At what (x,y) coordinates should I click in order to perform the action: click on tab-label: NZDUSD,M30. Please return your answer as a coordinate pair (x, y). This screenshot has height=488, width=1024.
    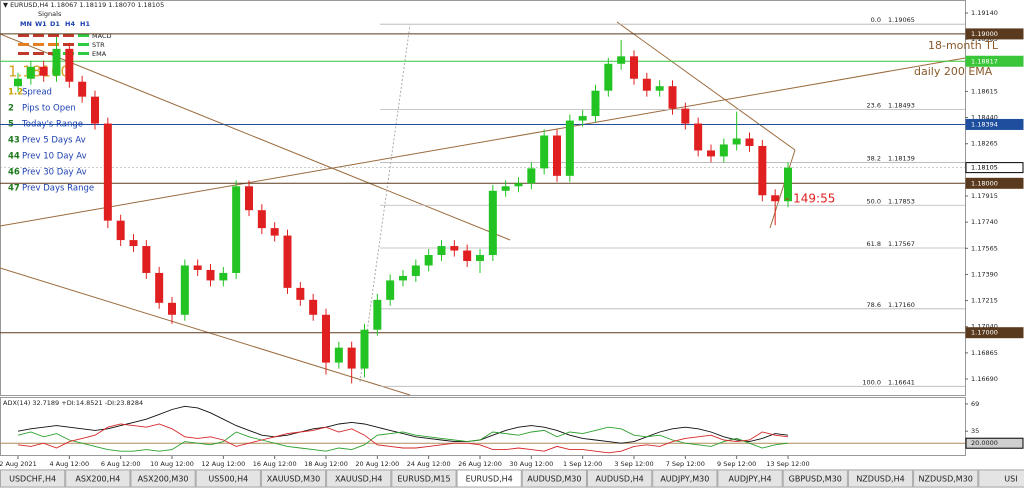
    Looking at the image, I should click on (946, 479).